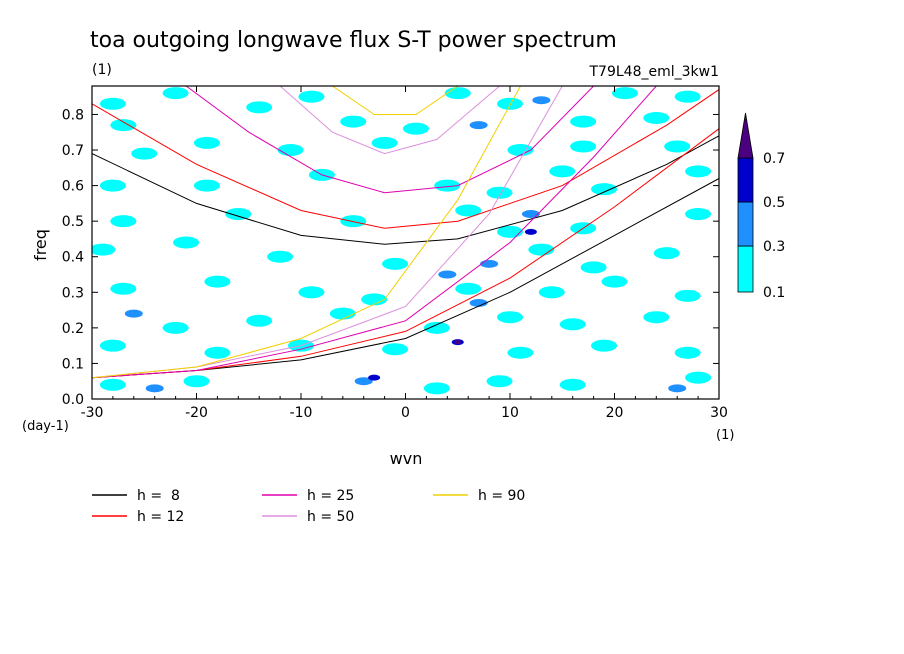  I want to click on legend-label: h = 25, so click(330, 496).